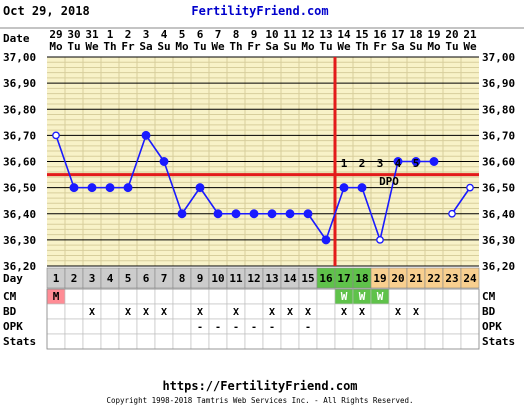 This screenshot has height=406, width=524. I want to click on row-label-right: Stats, so click(498, 341).